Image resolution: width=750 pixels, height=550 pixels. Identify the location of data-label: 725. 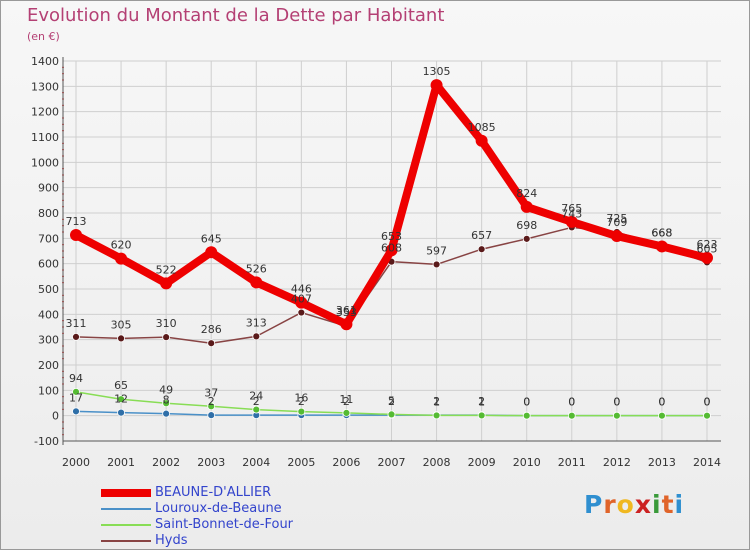
(616, 218).